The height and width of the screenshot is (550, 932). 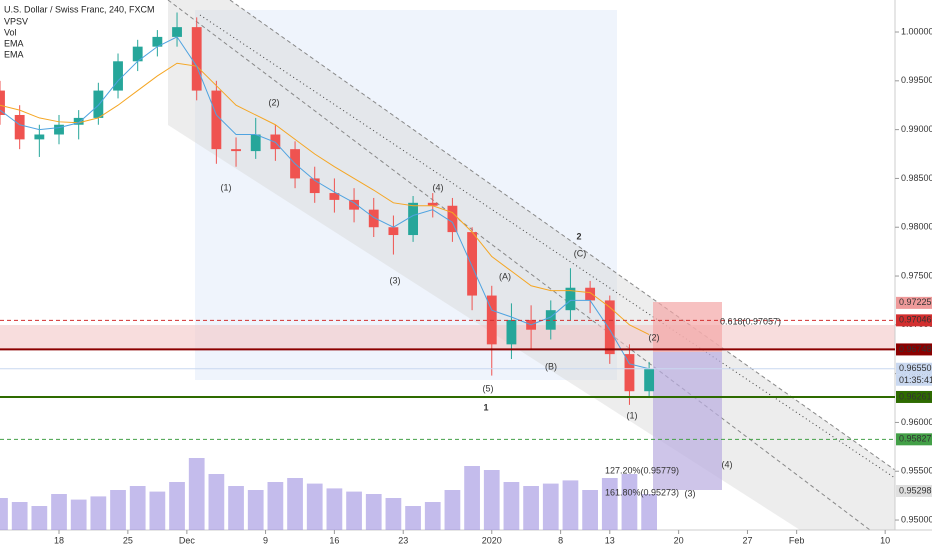 I want to click on price-tag-label: 0.96748, so click(x=915, y=349).